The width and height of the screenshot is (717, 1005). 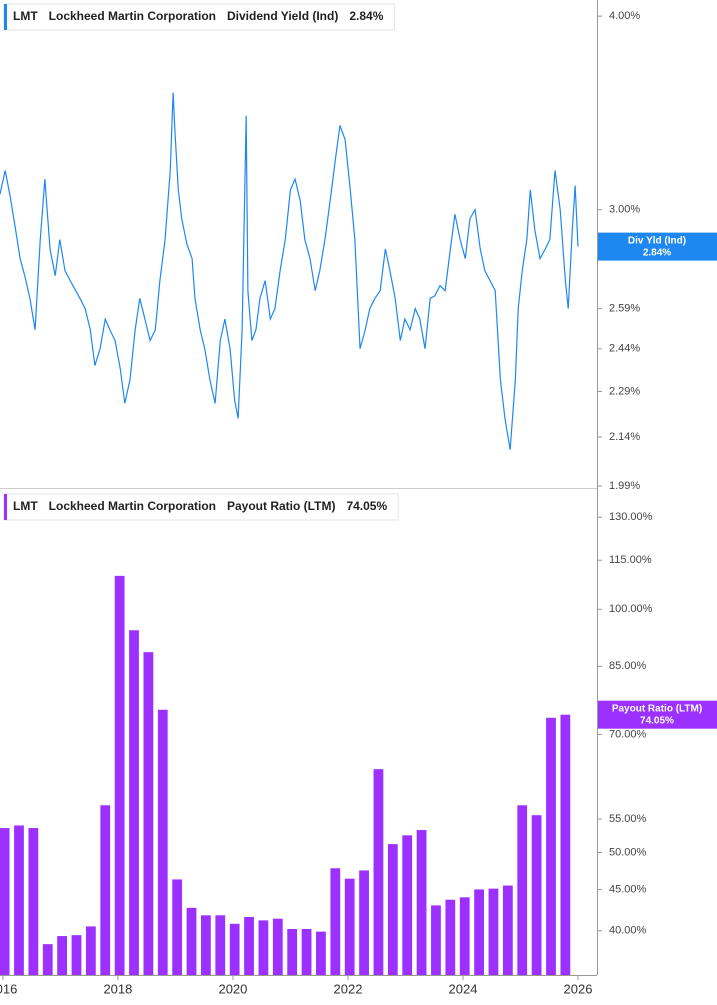 I want to click on x-tick-label: 2022, so click(x=348, y=988).